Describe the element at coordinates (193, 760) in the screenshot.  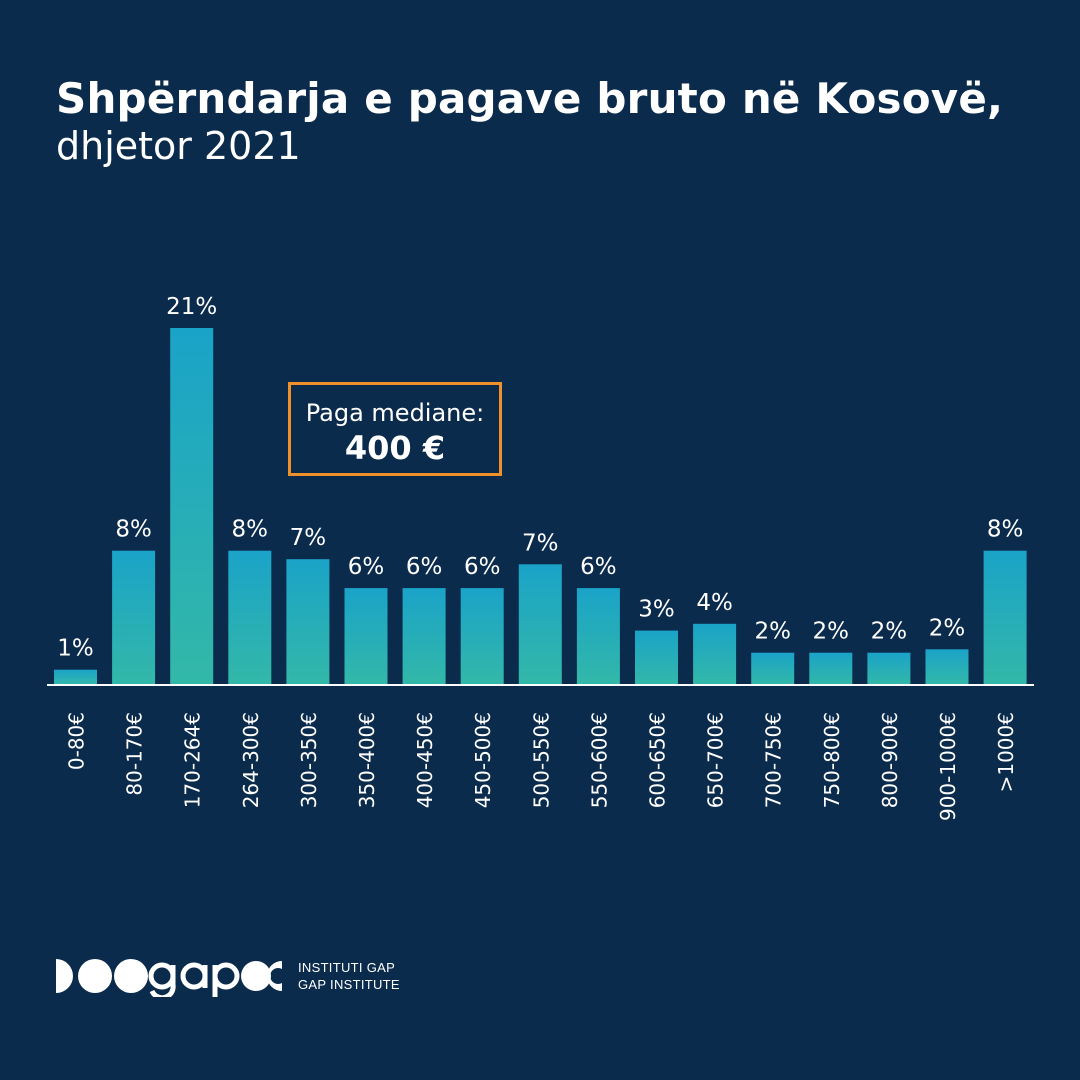
I see `category-label-2: 170-264€` at that location.